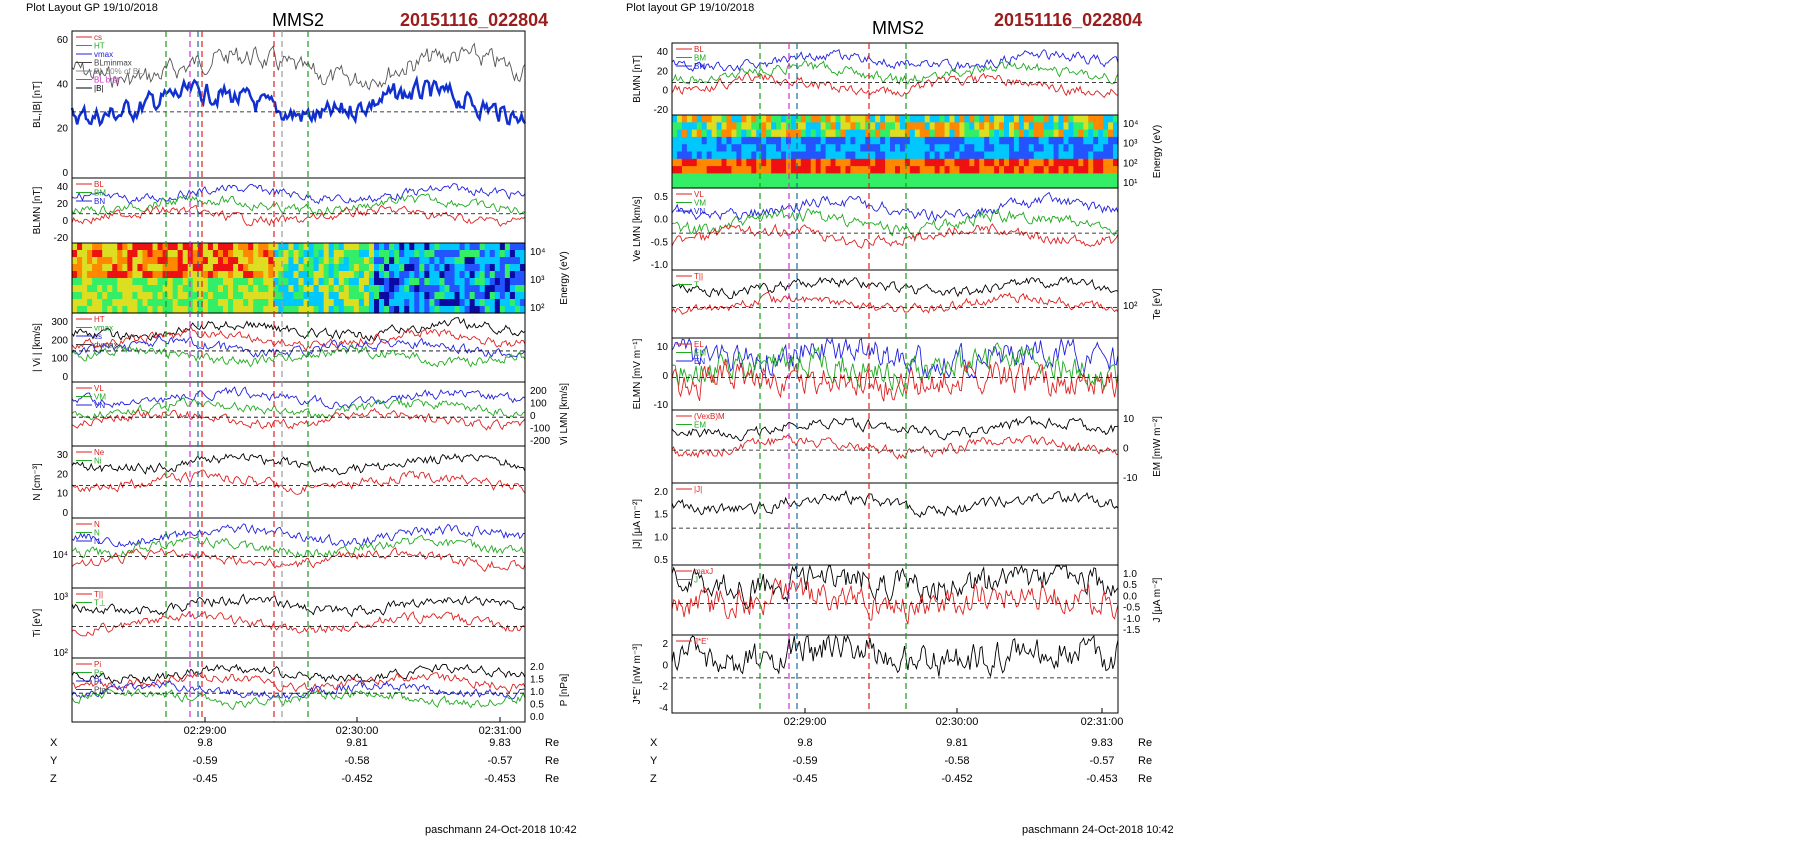 The image size is (1804, 841). I want to click on ephemeris-unit: Re, so click(552, 743).